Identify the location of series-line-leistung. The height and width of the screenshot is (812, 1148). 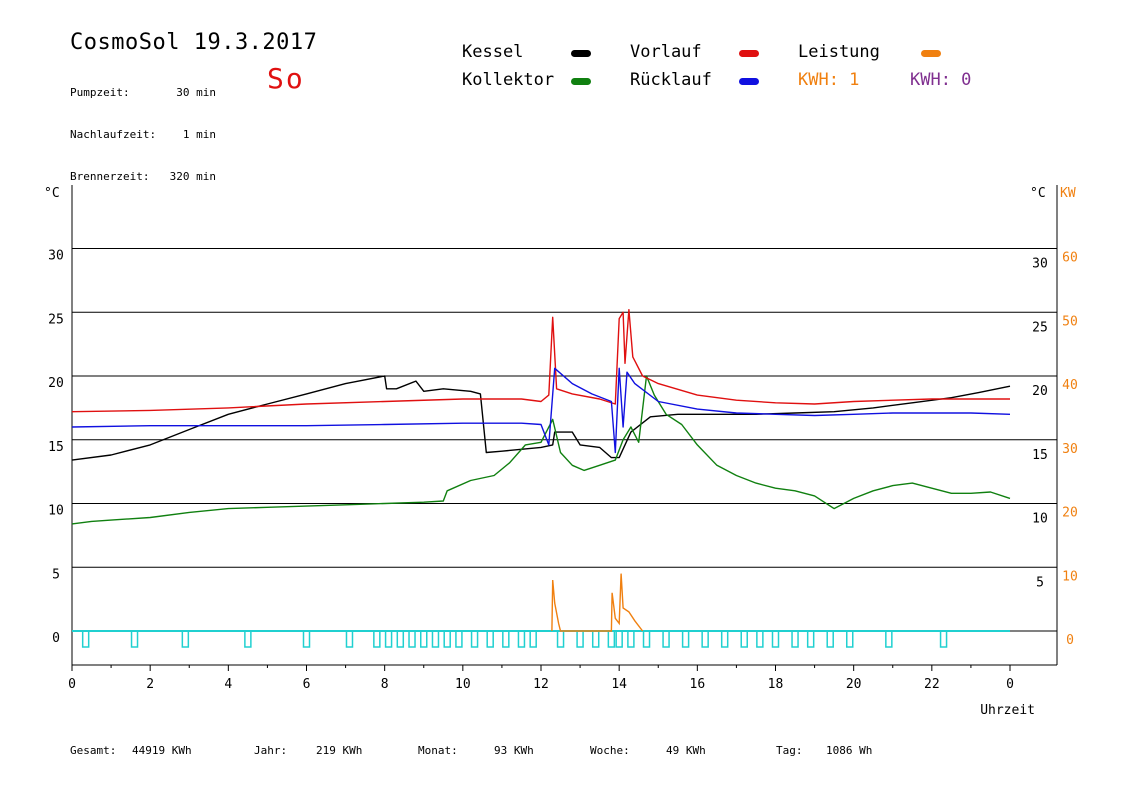
(597, 602).